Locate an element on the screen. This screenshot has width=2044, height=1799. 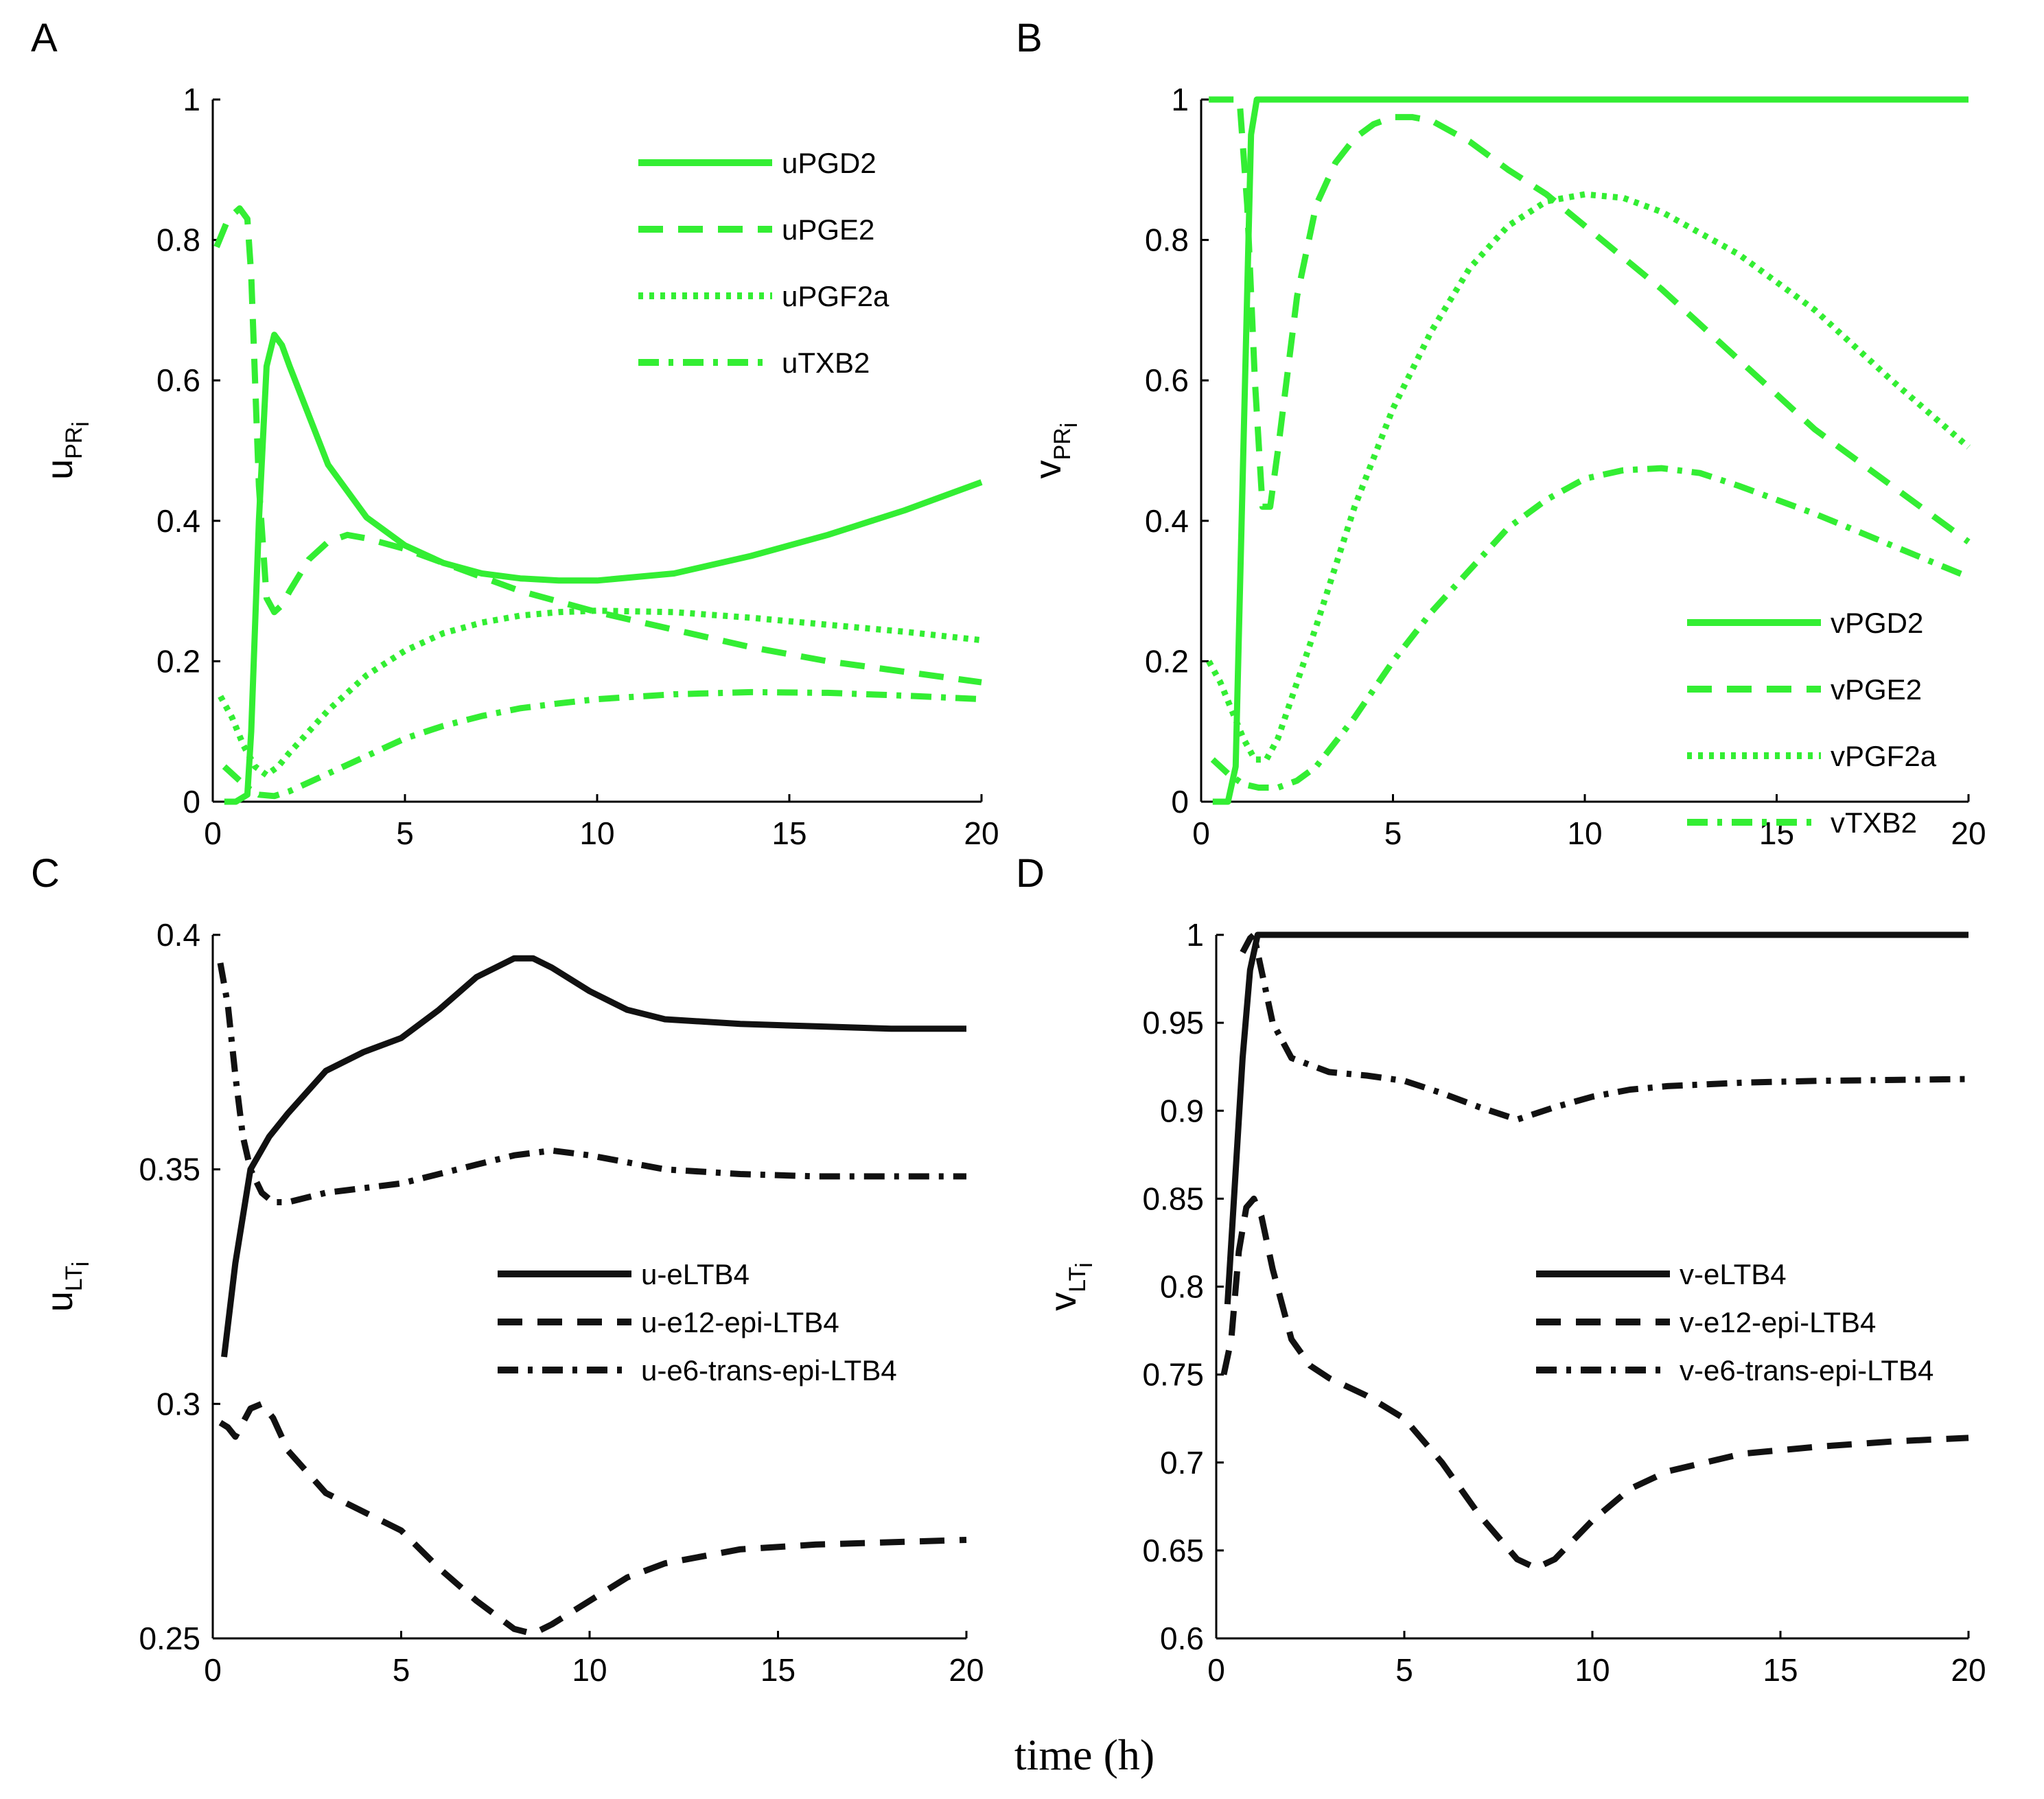
legend-label-vpge2: vPGE2 is located at coordinates (1876, 689).